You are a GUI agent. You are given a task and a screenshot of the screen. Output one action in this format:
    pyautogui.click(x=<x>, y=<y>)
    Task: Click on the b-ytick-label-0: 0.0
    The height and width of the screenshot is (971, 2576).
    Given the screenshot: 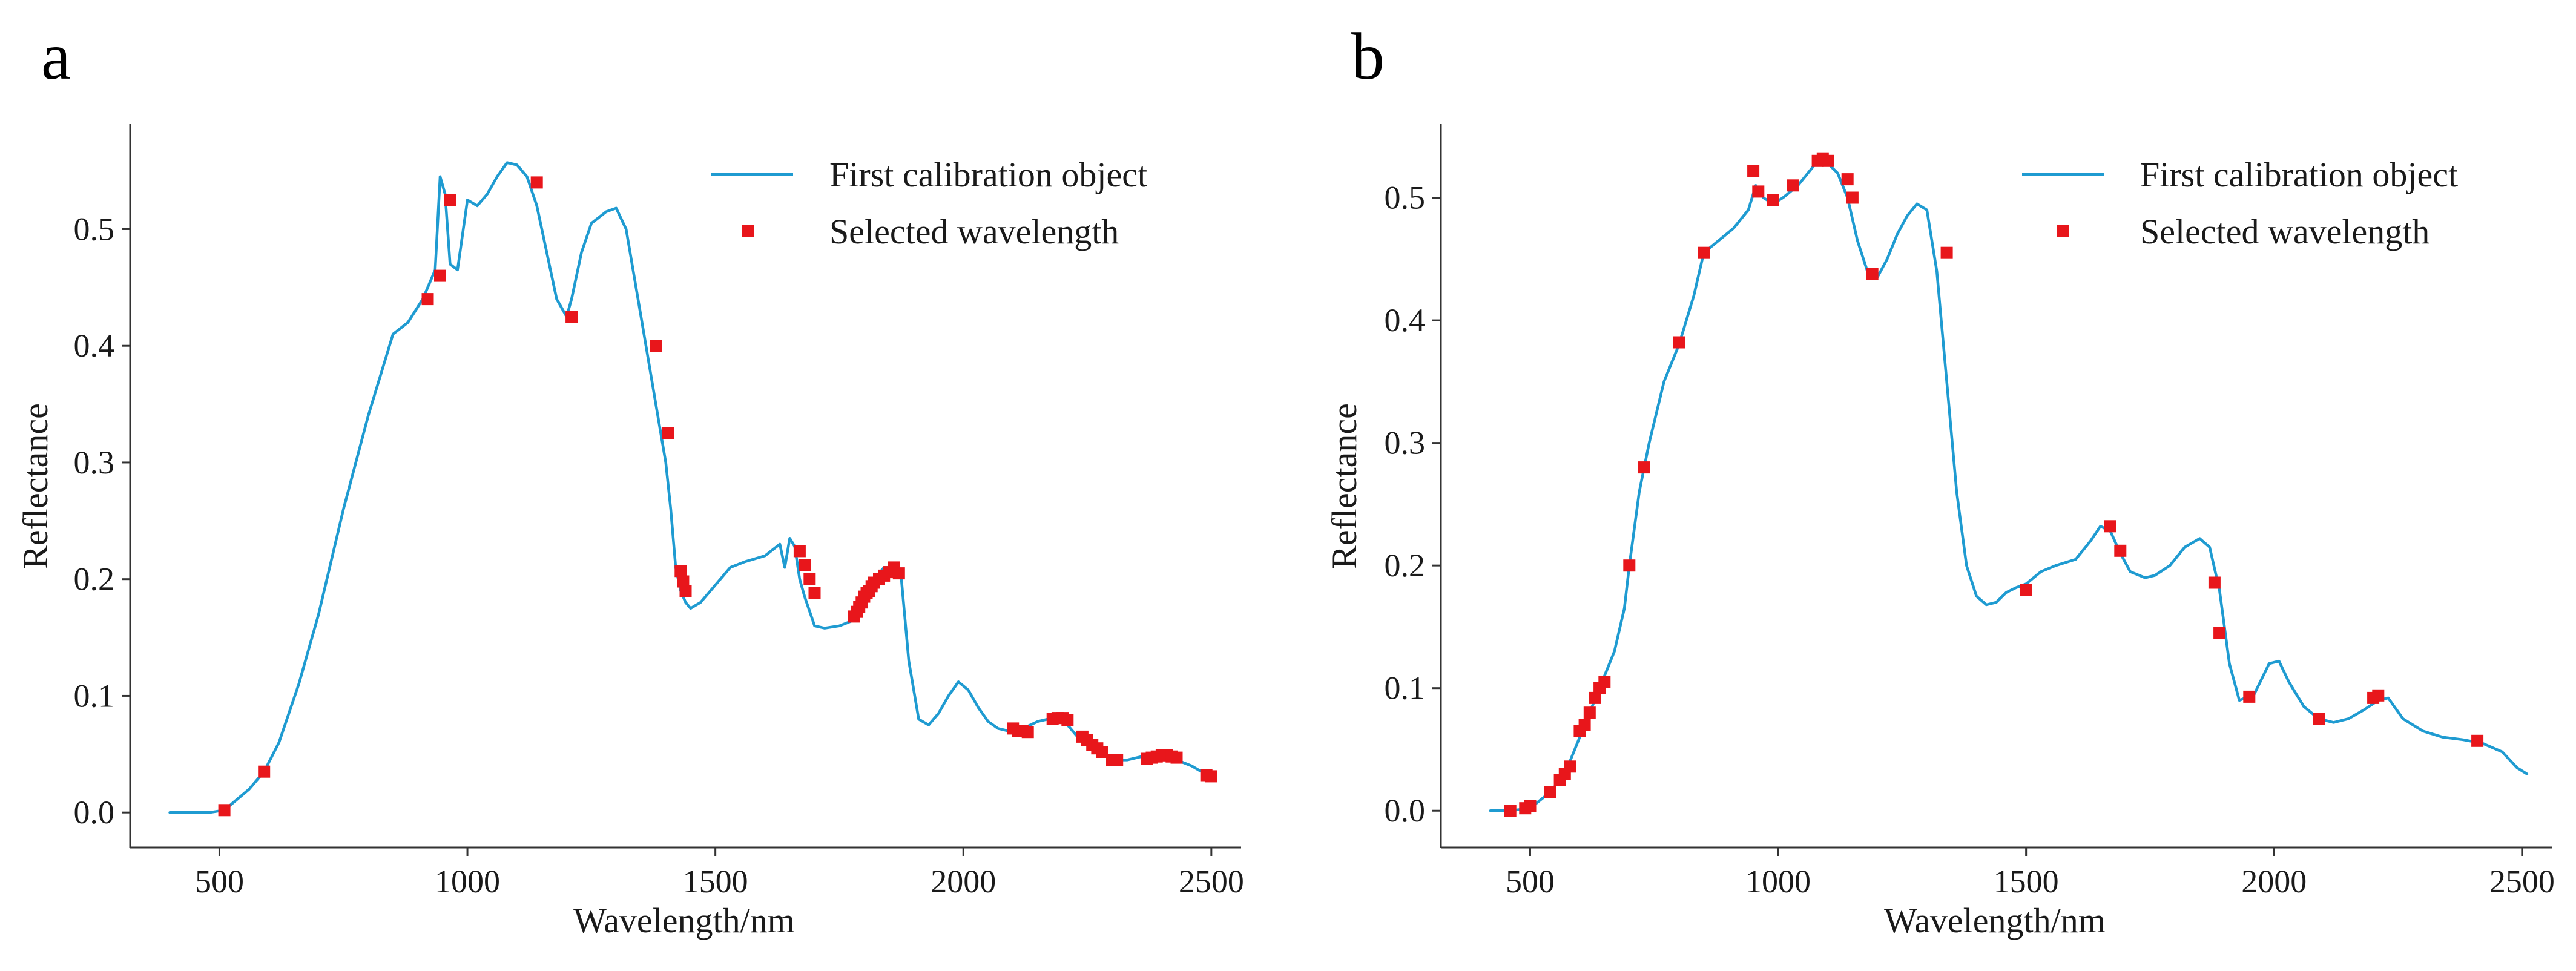 What is the action you would take?
    pyautogui.click(x=1405, y=811)
    